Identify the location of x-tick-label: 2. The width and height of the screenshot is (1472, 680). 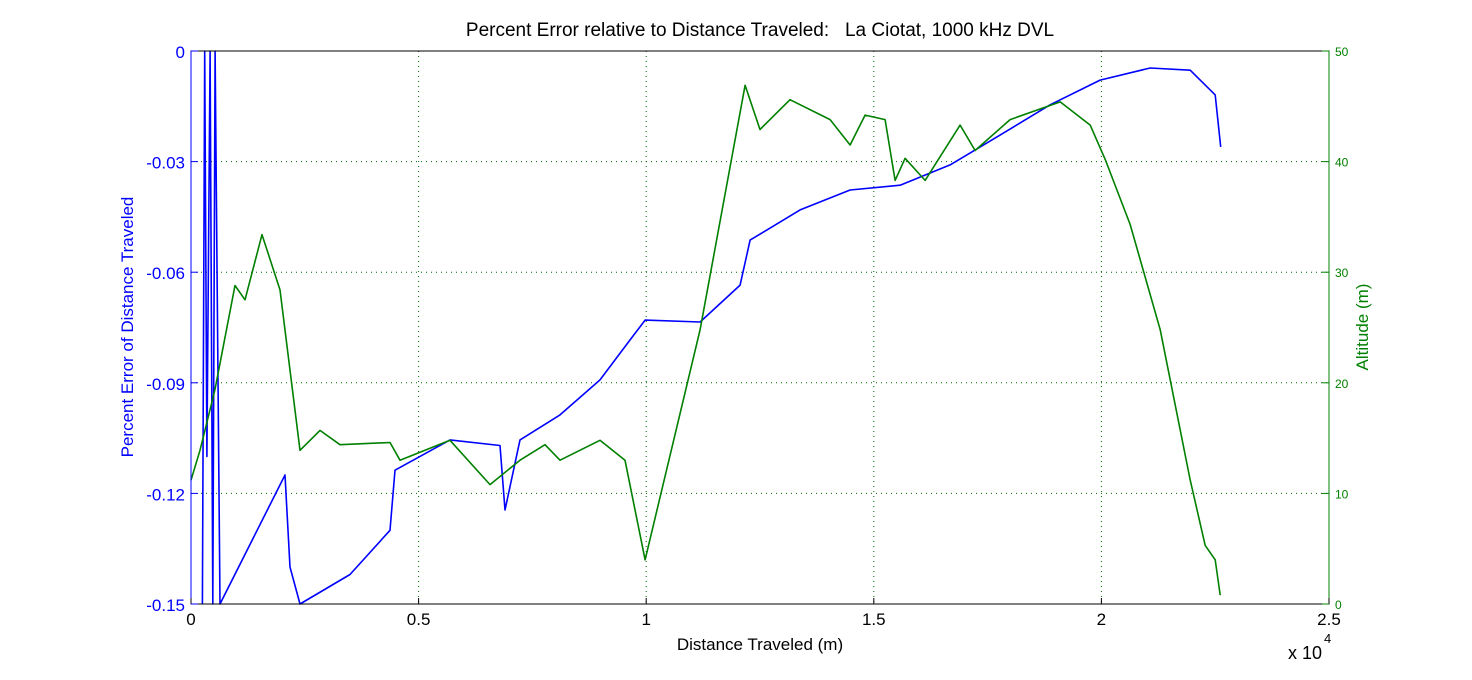
(1101, 619).